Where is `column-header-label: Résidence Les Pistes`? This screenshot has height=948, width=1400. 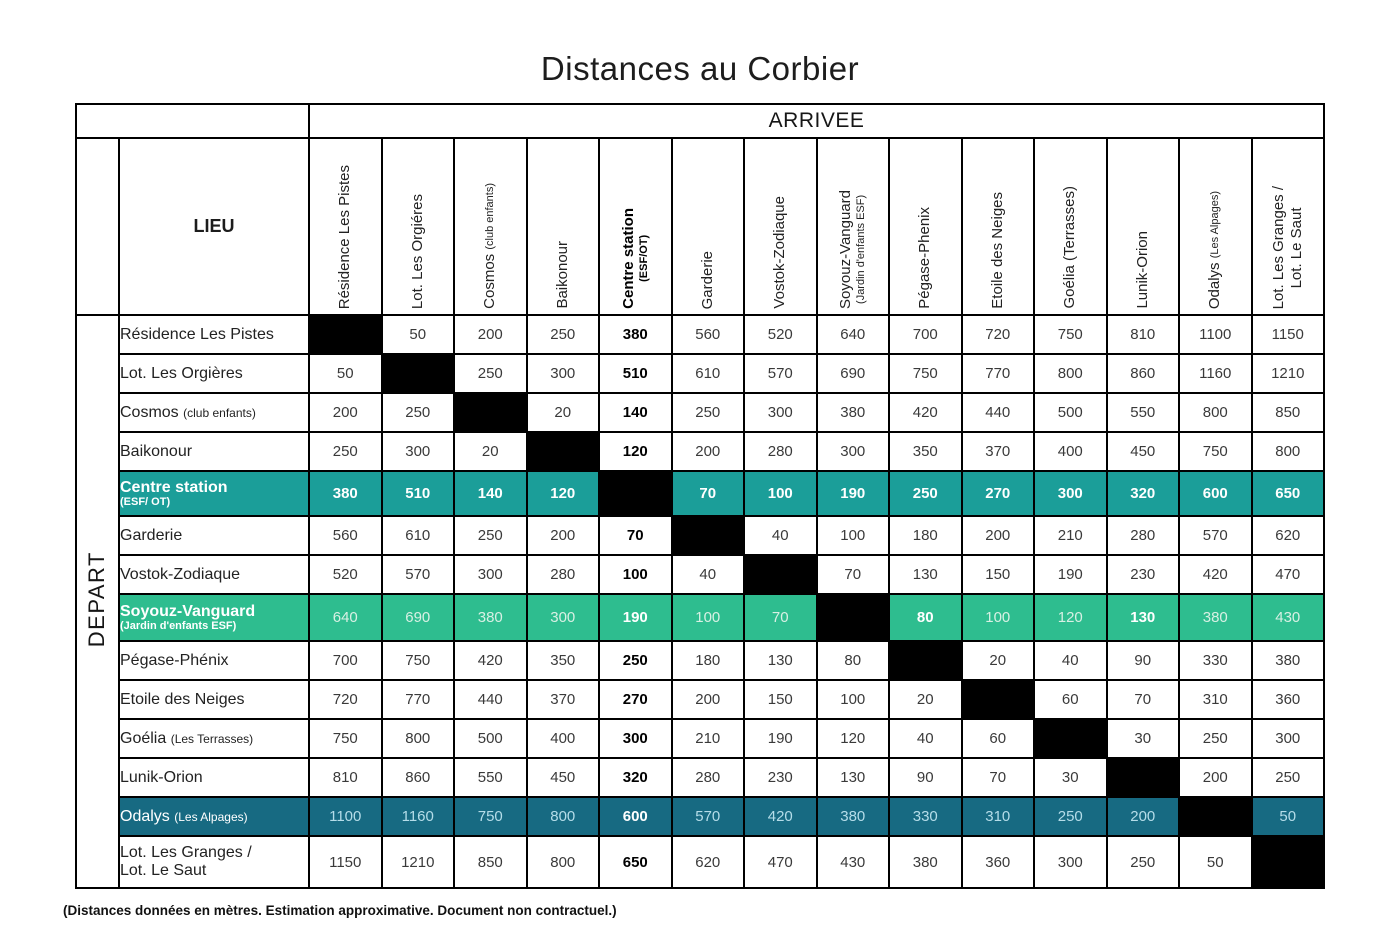
column-header-label: Résidence Les Pistes is located at coordinates (345, 237).